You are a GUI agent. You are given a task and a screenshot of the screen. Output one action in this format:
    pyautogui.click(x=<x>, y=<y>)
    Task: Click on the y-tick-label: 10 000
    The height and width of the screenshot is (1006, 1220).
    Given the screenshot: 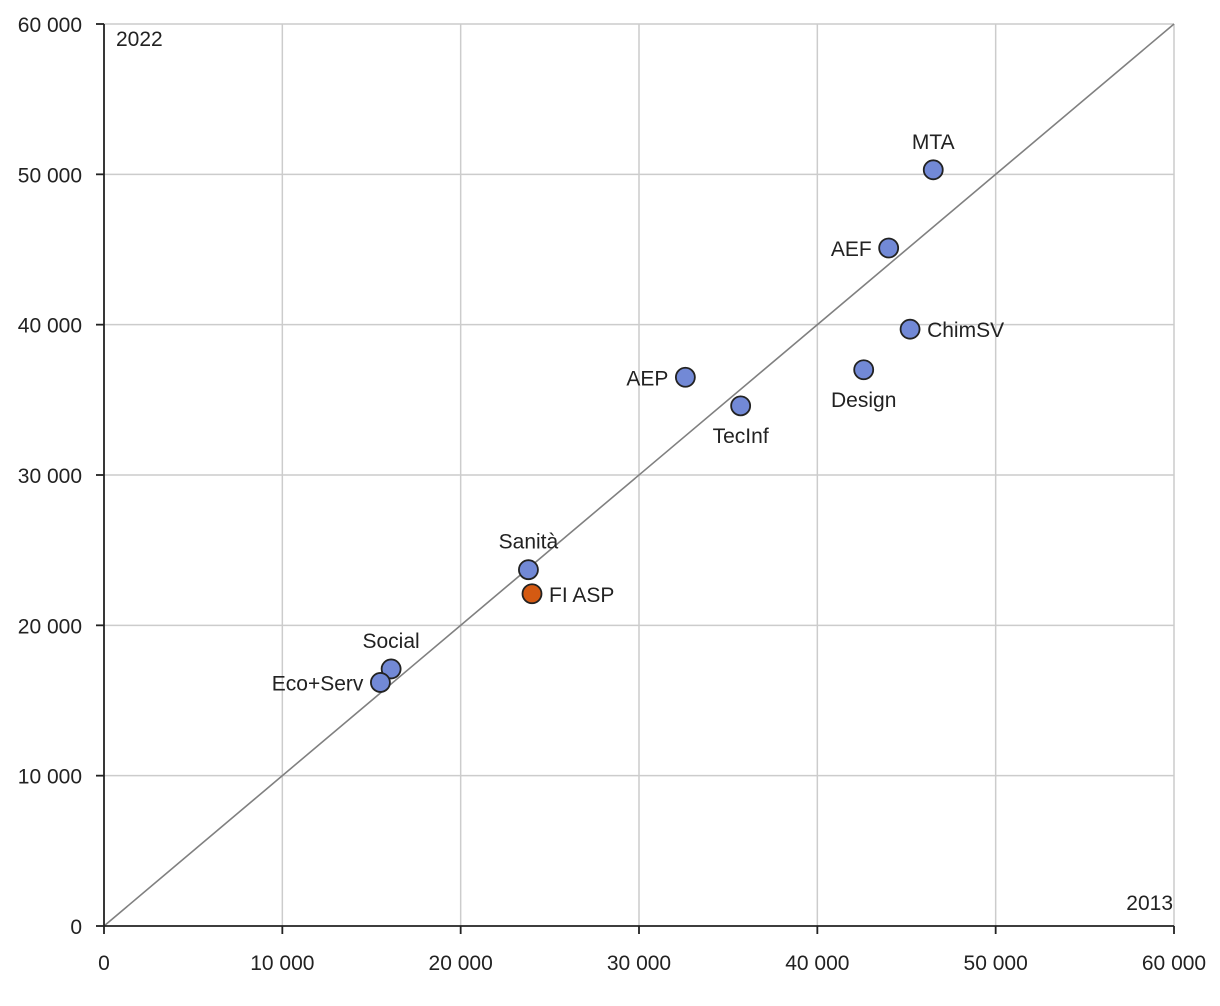 What is the action you would take?
    pyautogui.click(x=50, y=777)
    